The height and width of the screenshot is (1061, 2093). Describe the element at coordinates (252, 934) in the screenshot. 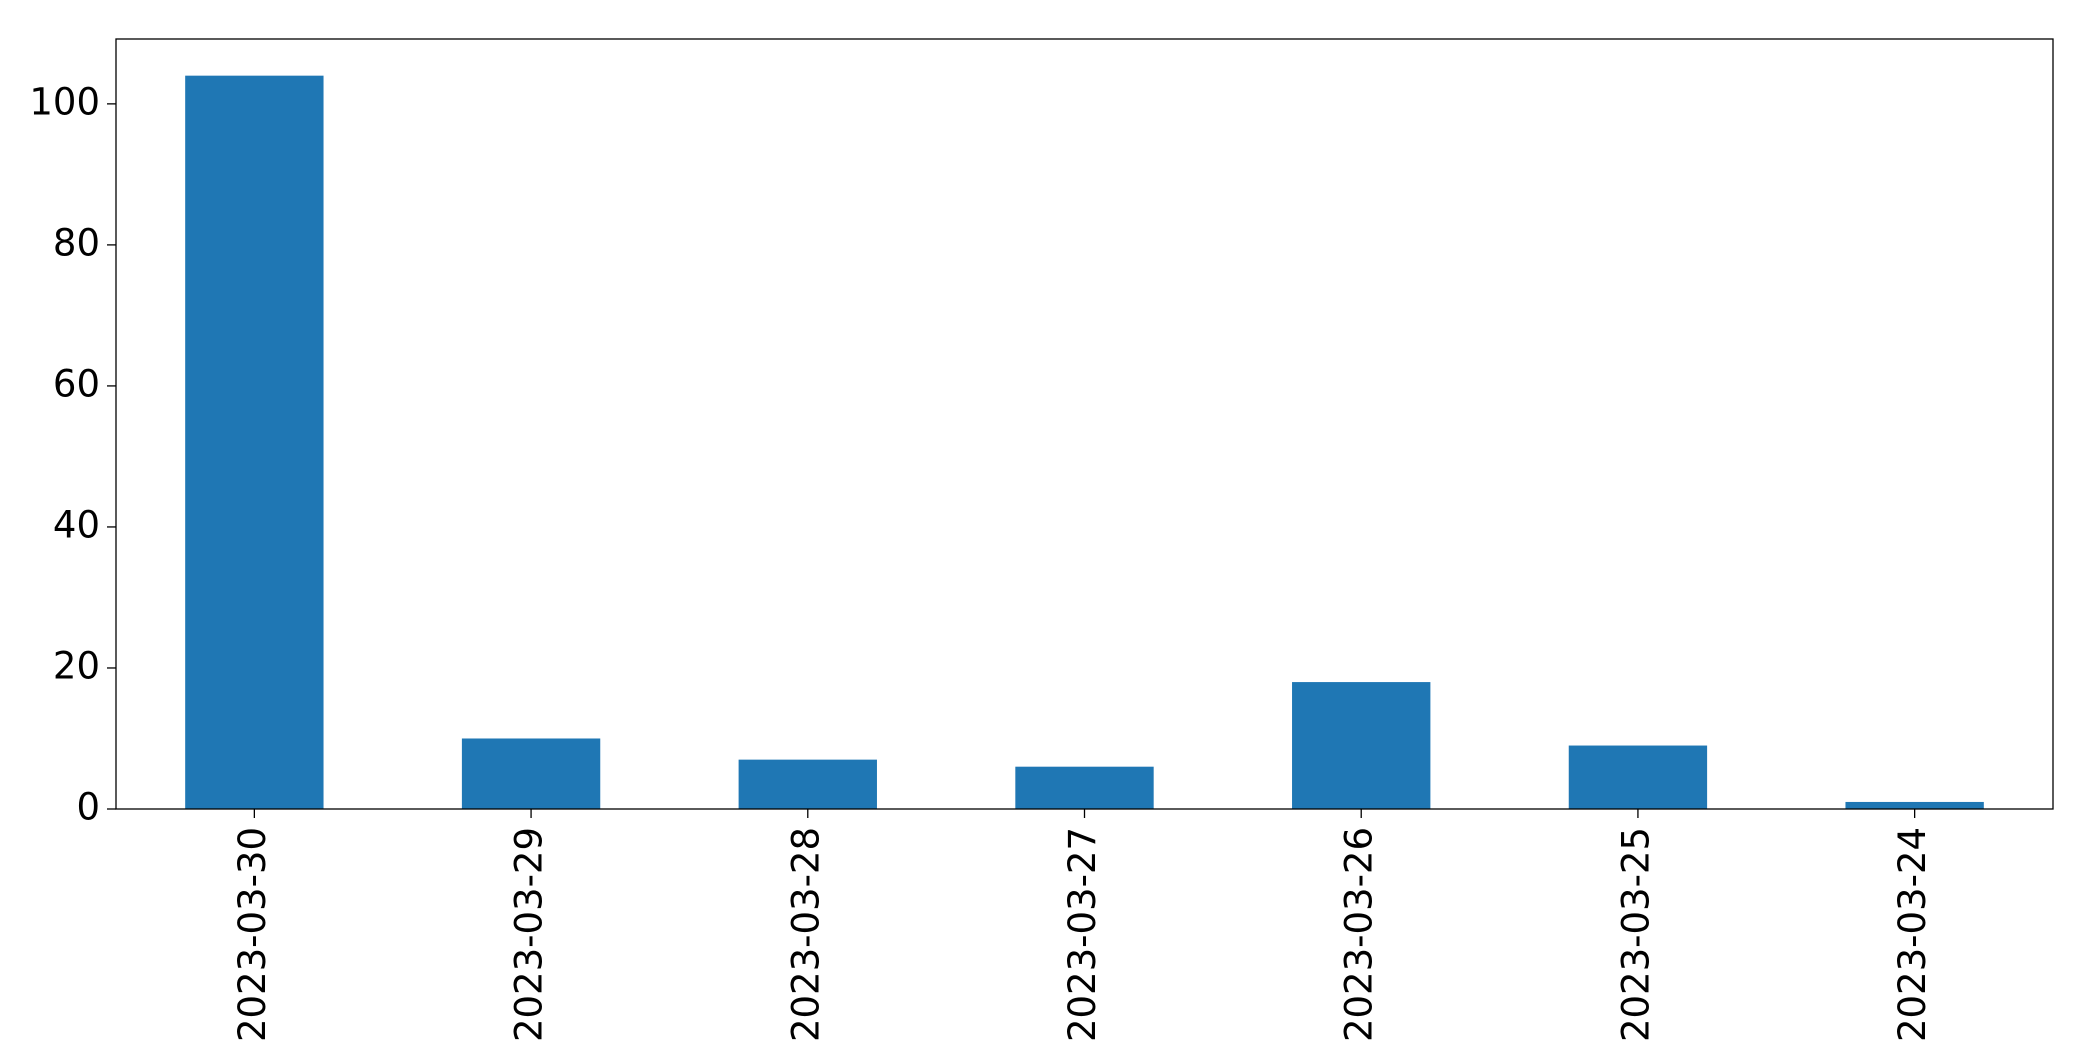

I see `x-tick-label: 2023-03-30` at that location.